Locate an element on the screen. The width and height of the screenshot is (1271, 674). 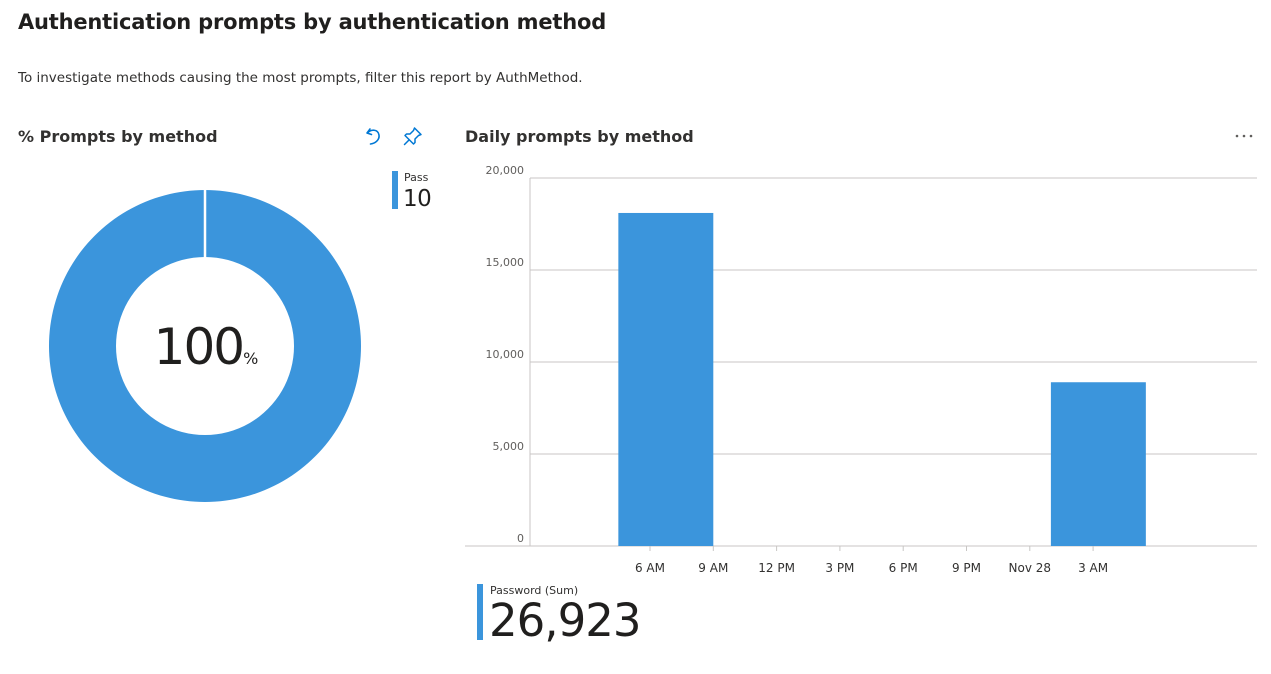
bar-summary-value: 26,923 is located at coordinates (565, 620).